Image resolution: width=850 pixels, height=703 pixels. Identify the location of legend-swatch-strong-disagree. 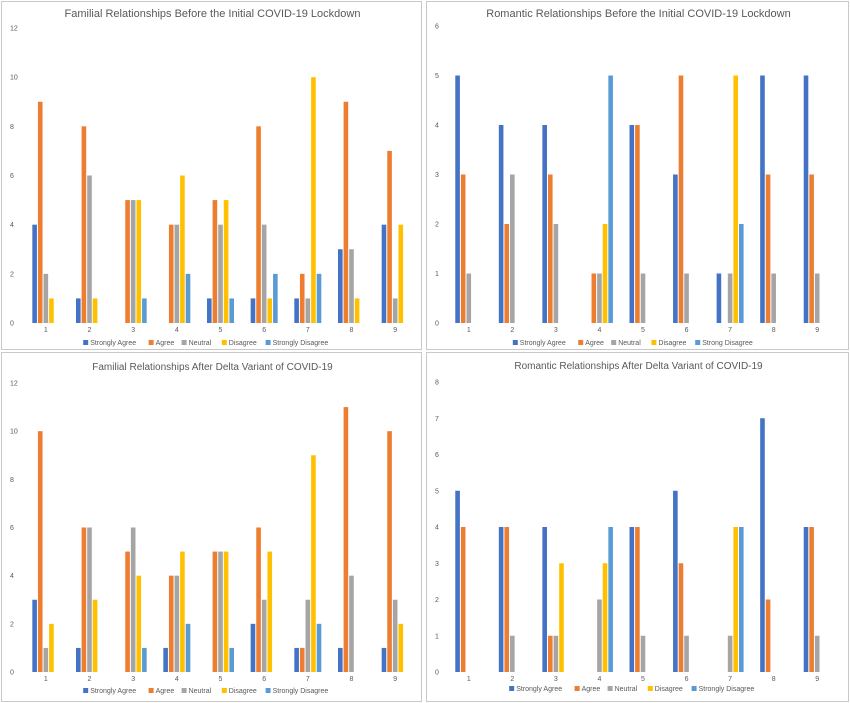
(698, 342).